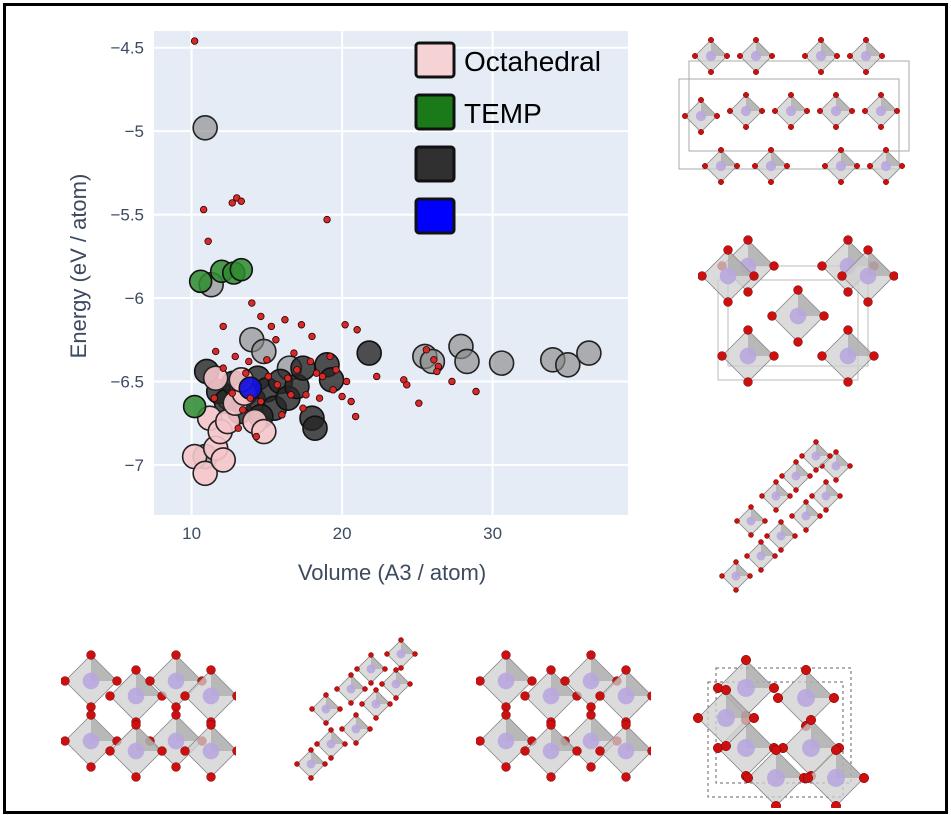  What do you see at coordinates (507, 138) in the screenshot?
I see `legend: Octahedral TEMP` at bounding box center [507, 138].